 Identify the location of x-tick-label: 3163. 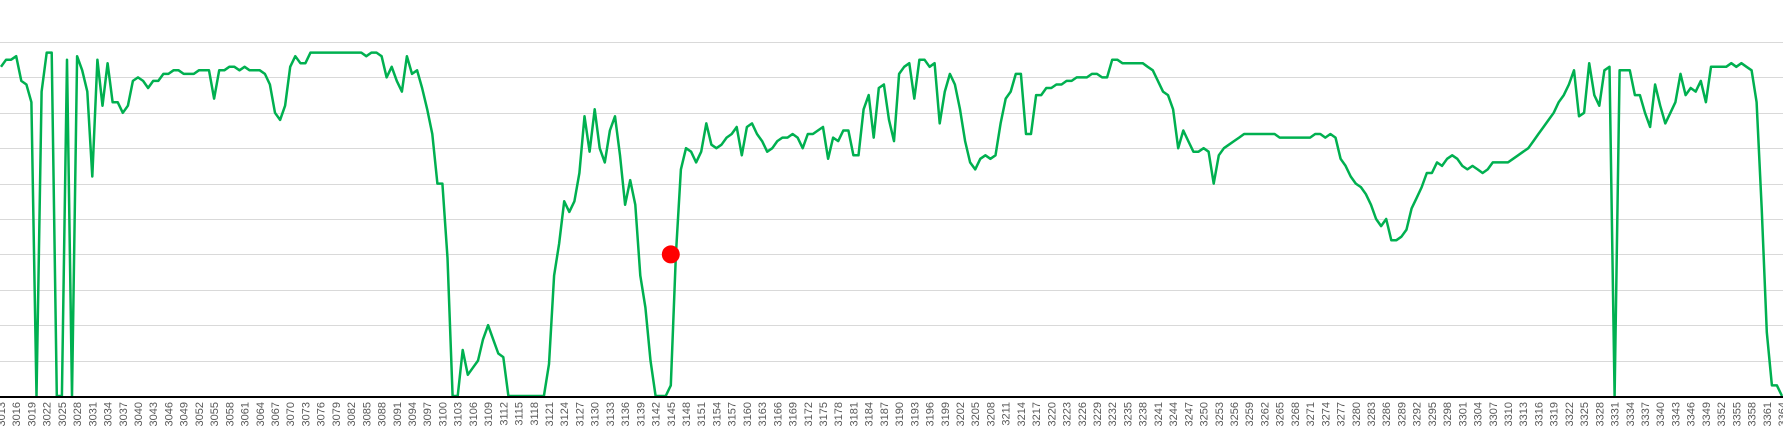
(763, 414).